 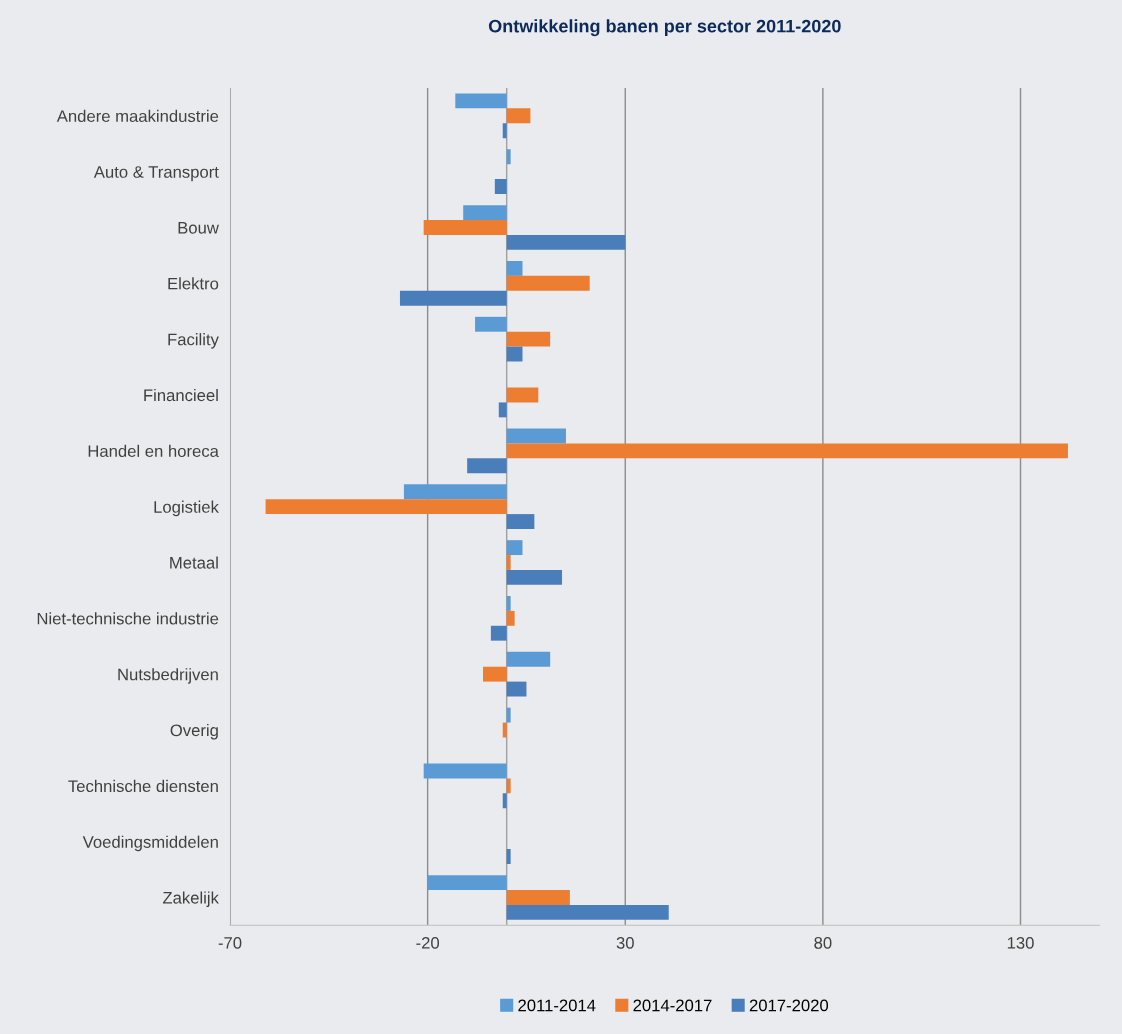 I want to click on y-tick-label: Auto & Transport, so click(x=156, y=174).